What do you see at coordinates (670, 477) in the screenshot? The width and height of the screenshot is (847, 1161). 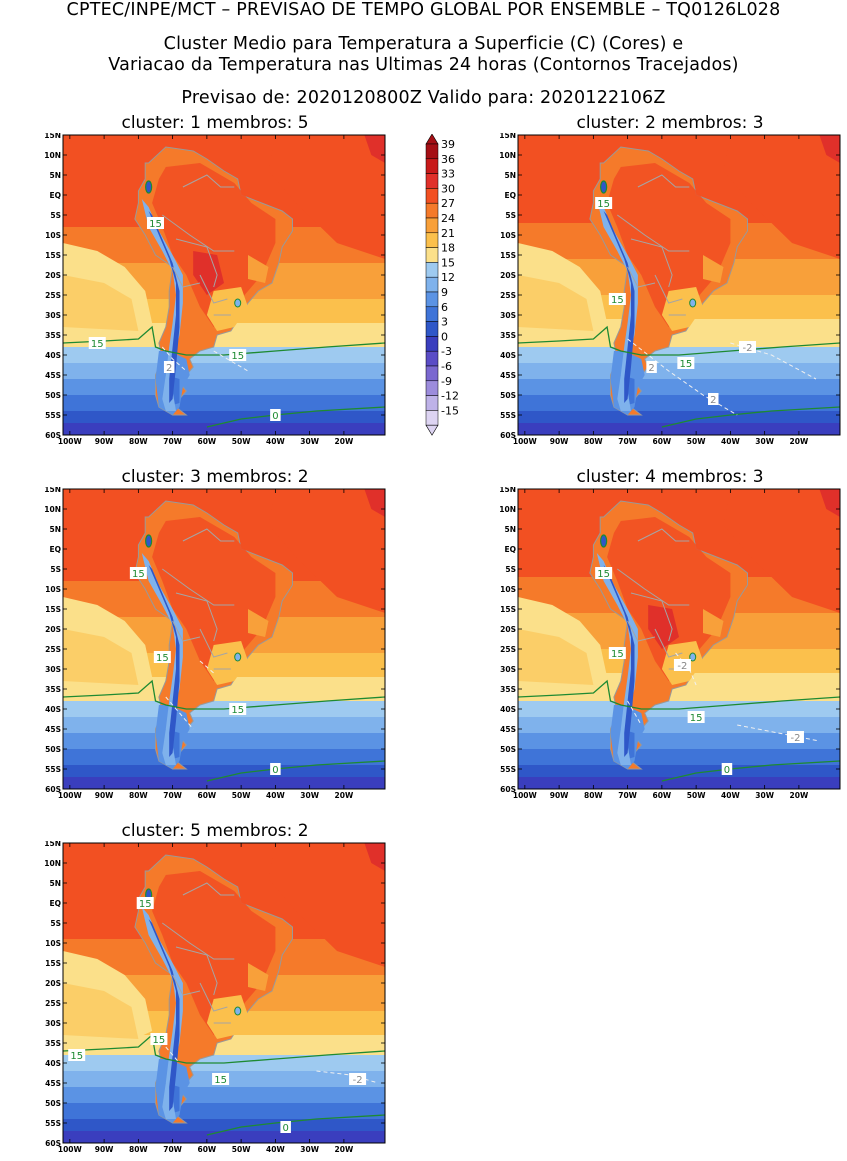 I see `panel-title: cluster: 4 membros: 3` at bounding box center [670, 477].